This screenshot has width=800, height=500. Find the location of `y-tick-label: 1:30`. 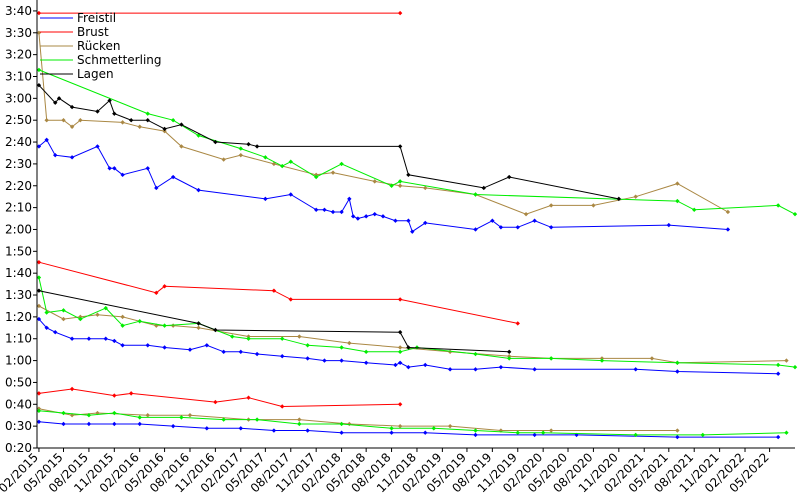

y-tick-label: 1:30 is located at coordinates (18, 295).